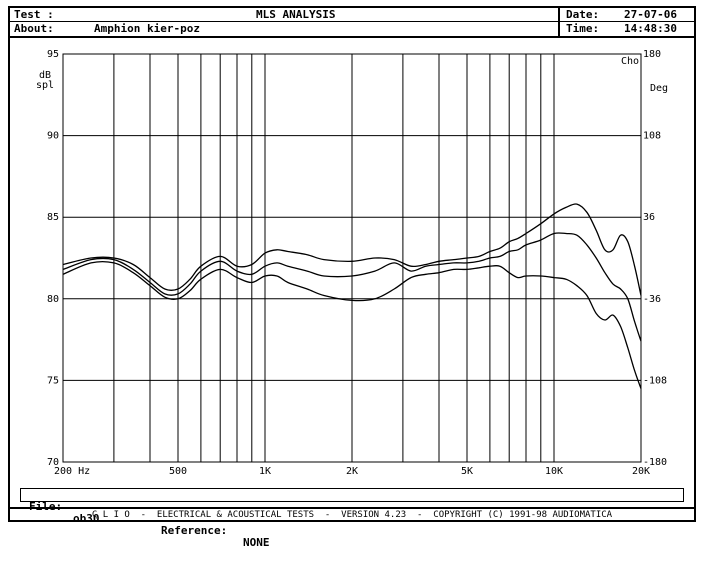 The image size is (704, 561). I want to click on y2-tick-label: -36, so click(652, 299).